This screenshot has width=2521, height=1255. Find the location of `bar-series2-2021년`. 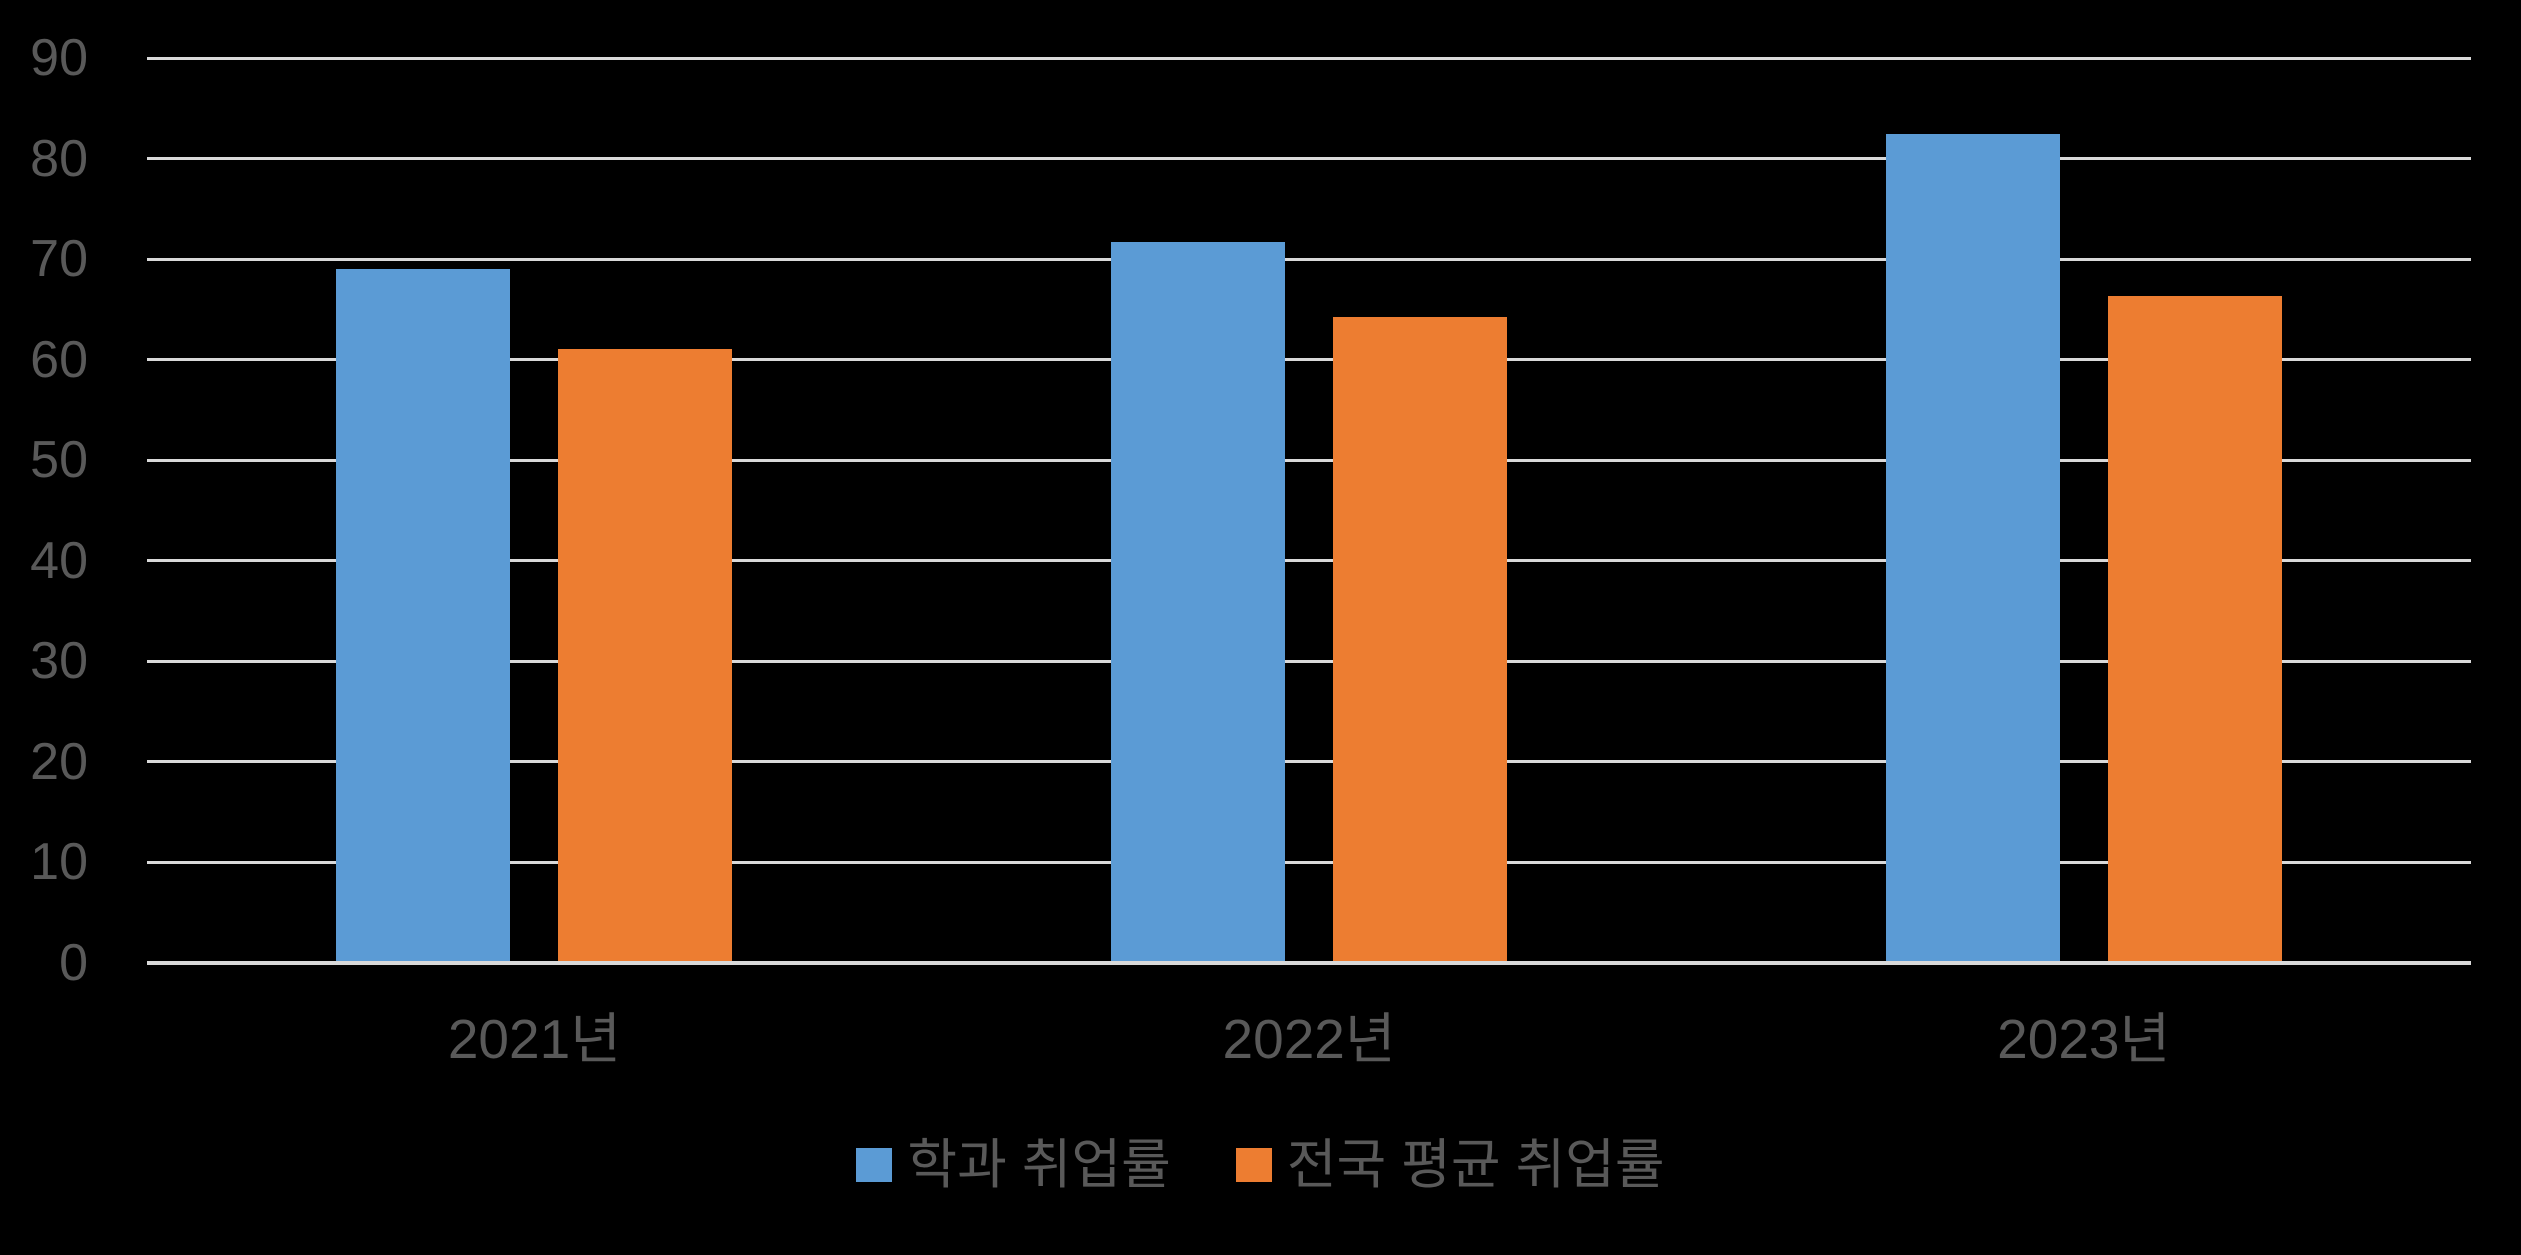

bar-series2-2021년 is located at coordinates (645, 655).